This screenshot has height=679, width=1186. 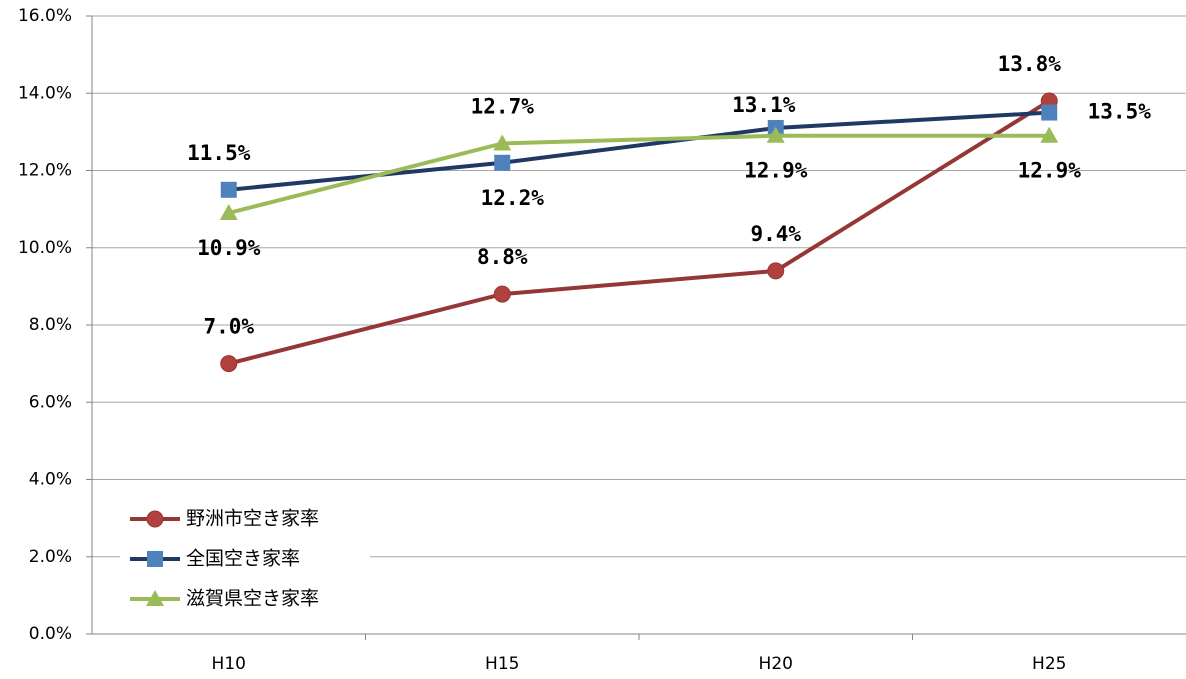 What do you see at coordinates (252, 599) in the screenshot?
I see `legend-label: 滋賀県空き家率` at bounding box center [252, 599].